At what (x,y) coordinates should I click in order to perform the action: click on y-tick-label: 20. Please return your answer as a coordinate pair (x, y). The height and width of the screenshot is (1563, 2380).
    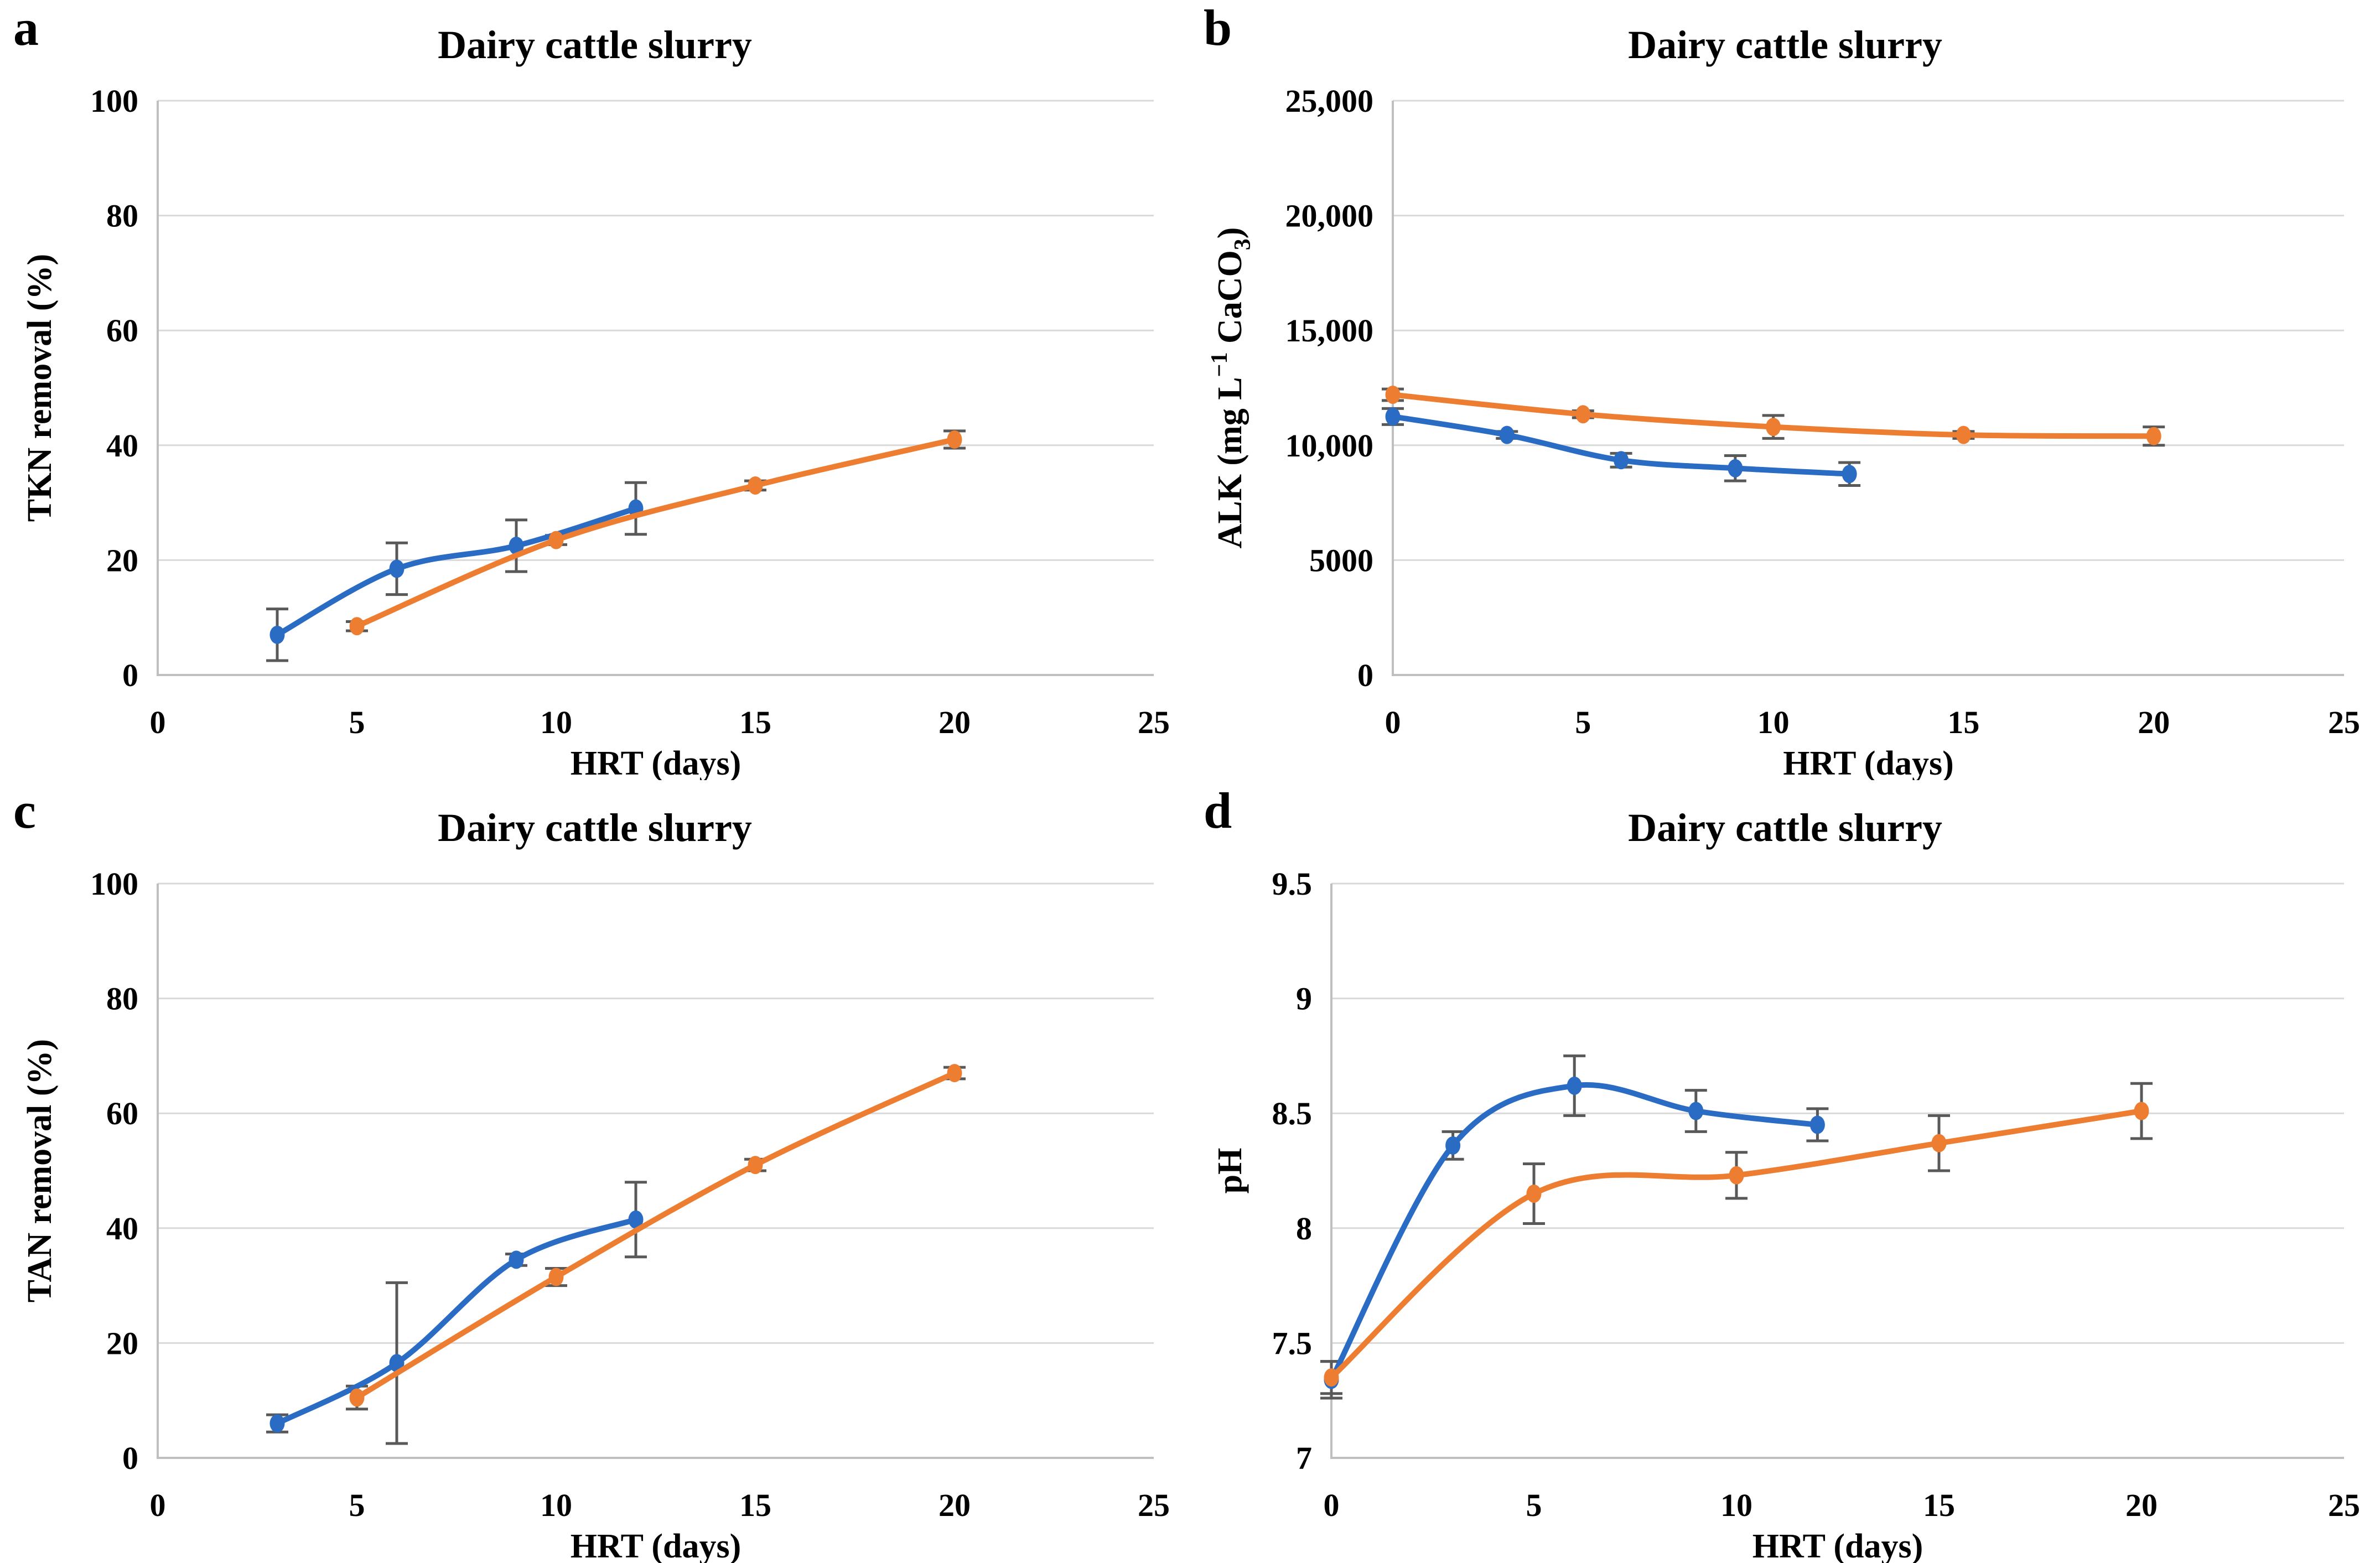
    Looking at the image, I should click on (122, 560).